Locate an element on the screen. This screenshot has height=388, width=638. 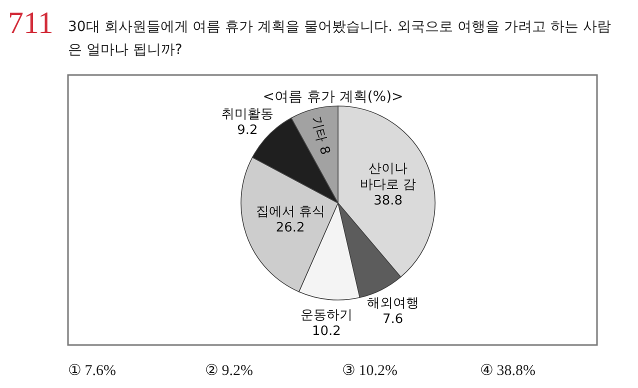
text: 711 is located at coordinates (31, 22).